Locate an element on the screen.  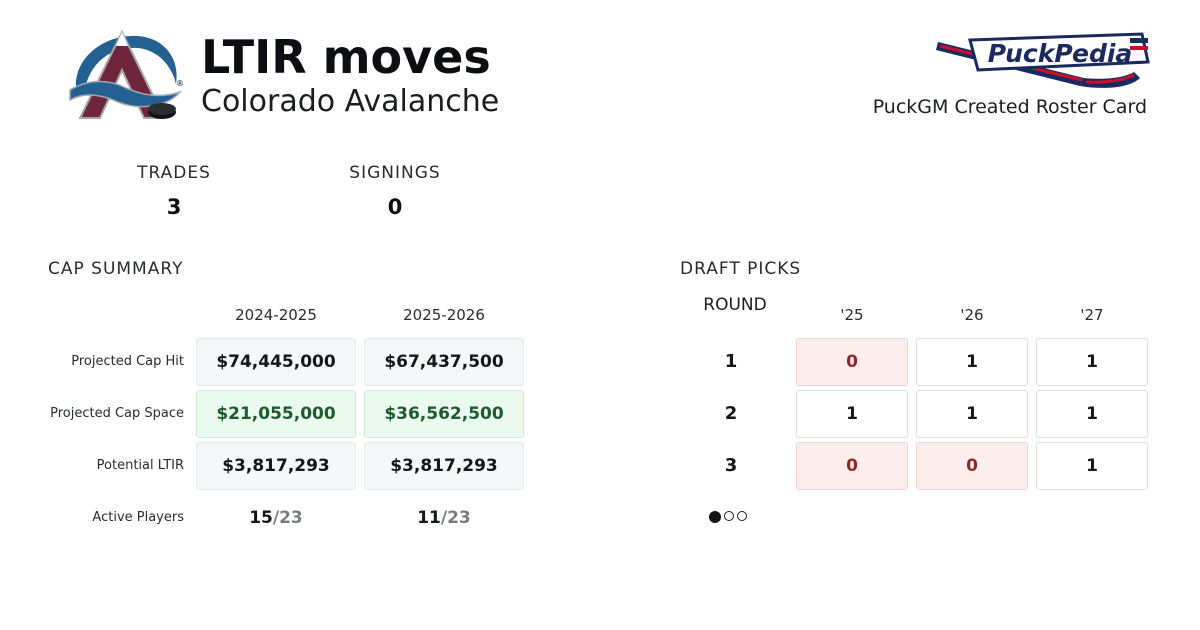
year-header: '25 is located at coordinates (852, 315).